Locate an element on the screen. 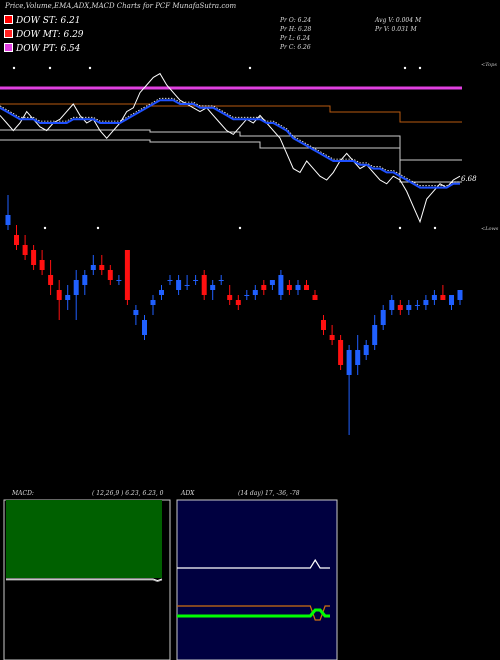 Image resolution: width=500 pixels, height=660 pixels. macd-params: ( 12,26,9 ) 6.23, 6.23, 0 is located at coordinates (128, 493).